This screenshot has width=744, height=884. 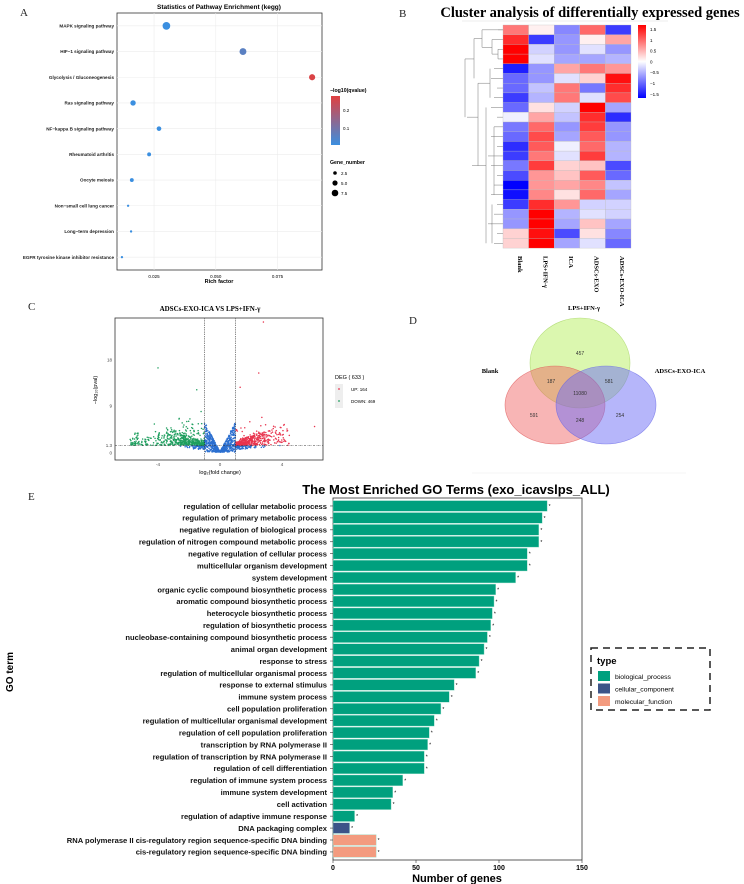 I want to click on kegg-xtick-label: 0.025, so click(x=154, y=276).